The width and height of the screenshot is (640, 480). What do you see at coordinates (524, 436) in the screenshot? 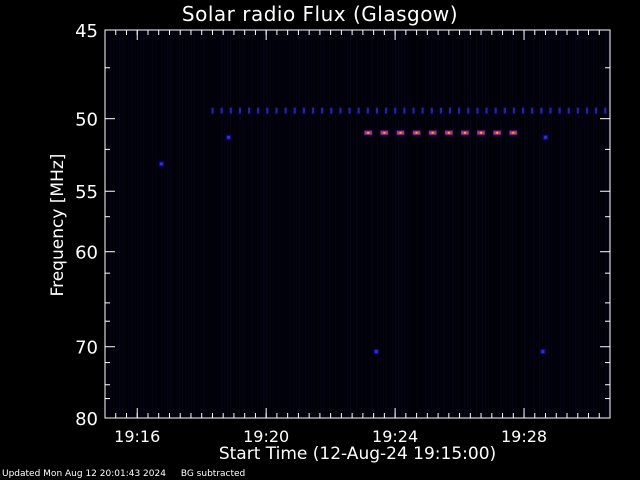
I see `x-tick-label: 19:28` at bounding box center [524, 436].